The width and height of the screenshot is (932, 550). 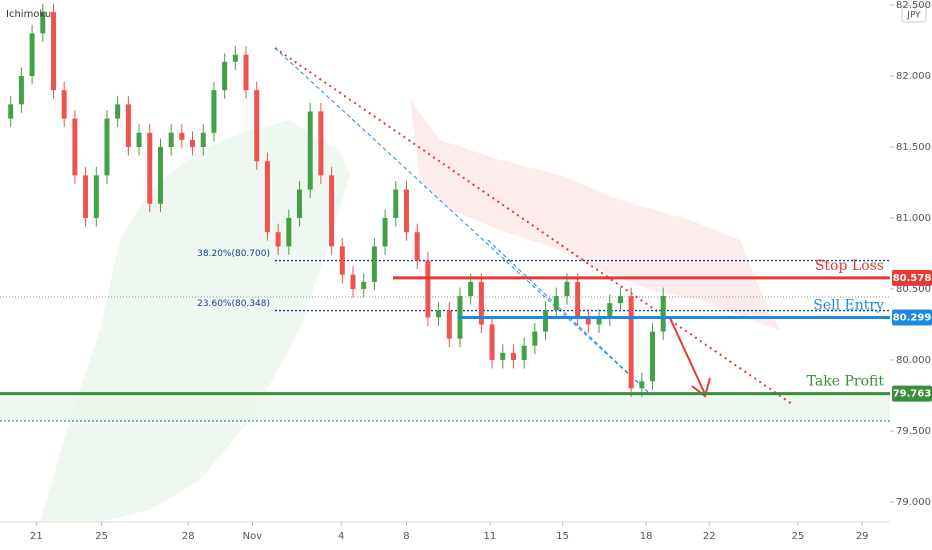 What do you see at coordinates (709, 536) in the screenshot?
I see `x-tick-label: 22` at bounding box center [709, 536].